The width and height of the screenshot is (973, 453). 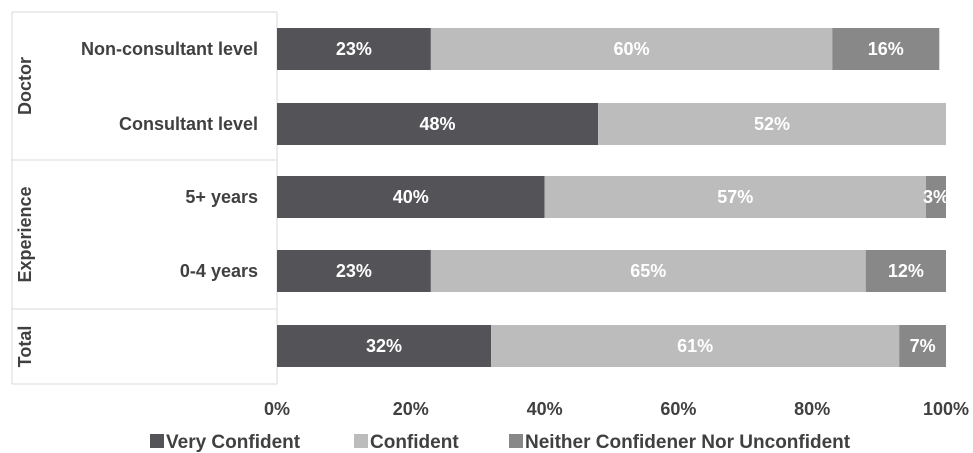 What do you see at coordinates (812, 409) in the screenshot?
I see `x-tick-label: 80%` at bounding box center [812, 409].